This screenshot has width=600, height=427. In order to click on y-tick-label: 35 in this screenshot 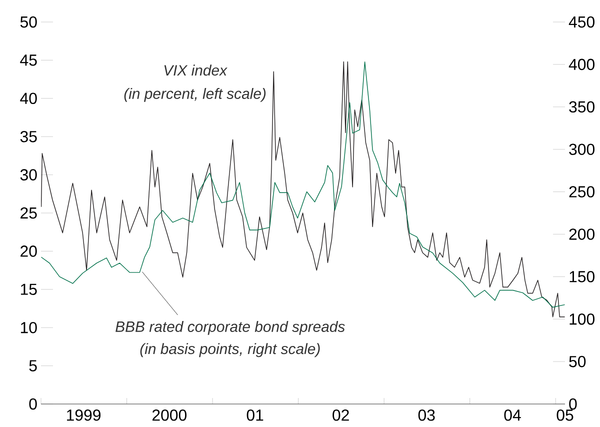, I will do `click(28, 136)`.